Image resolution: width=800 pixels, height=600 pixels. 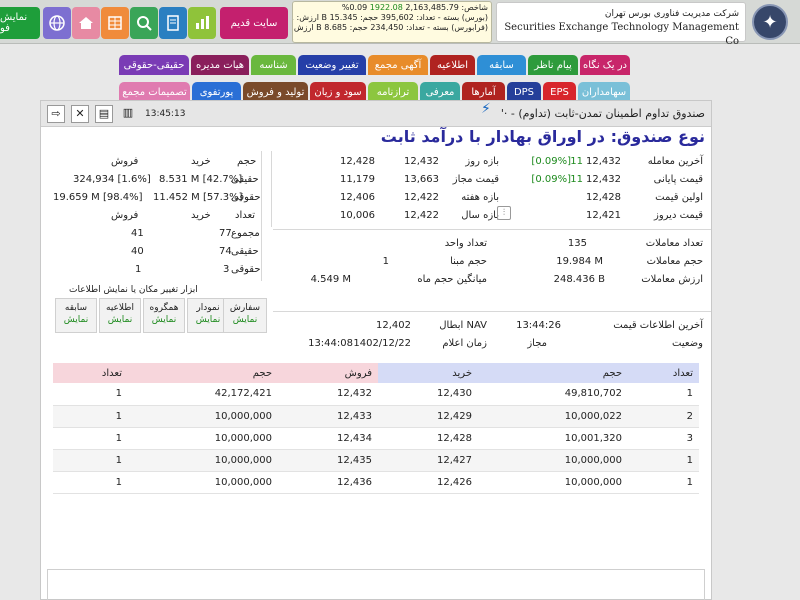 I want to click on yesterday-price-label: قیمت دیروز, so click(x=678, y=215).